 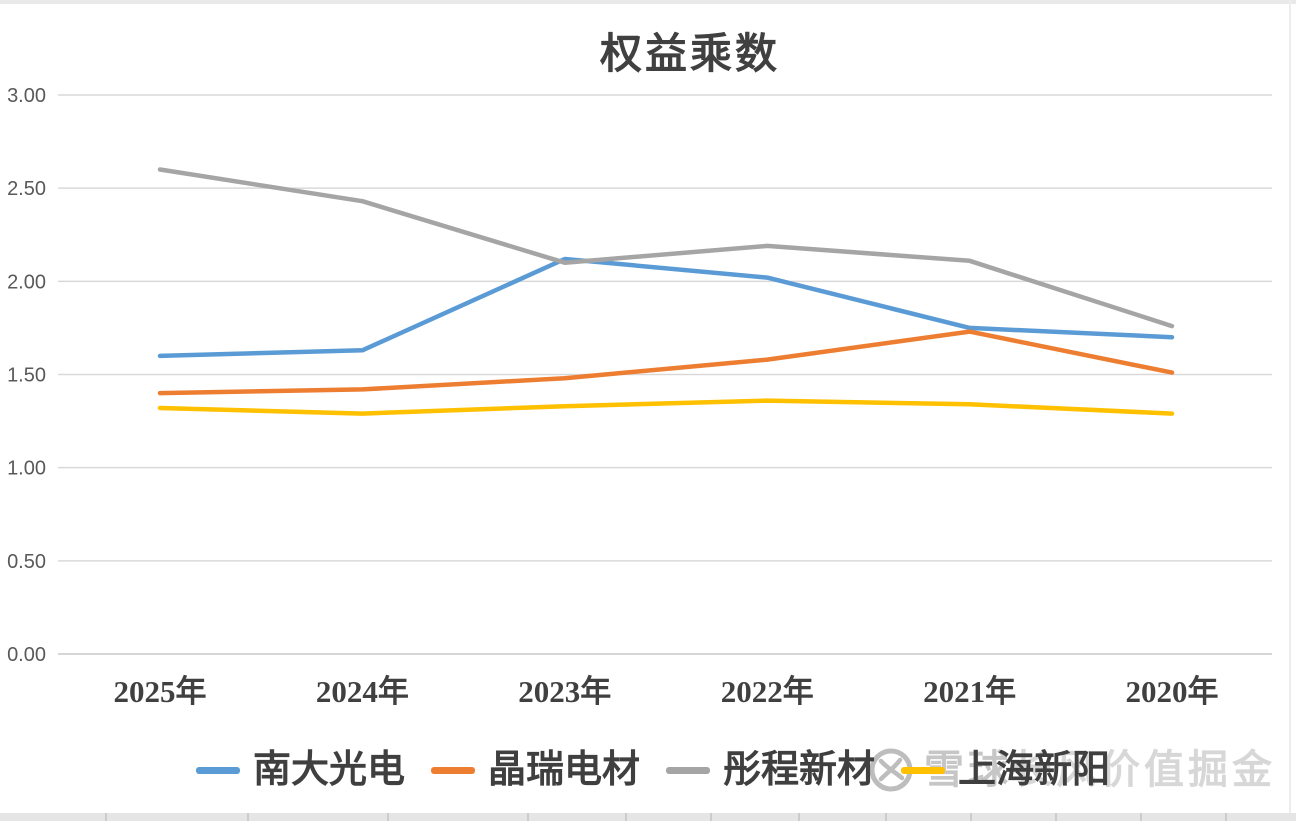 I want to click on y-axis-tick-label: 0.00, so click(x=26, y=655).